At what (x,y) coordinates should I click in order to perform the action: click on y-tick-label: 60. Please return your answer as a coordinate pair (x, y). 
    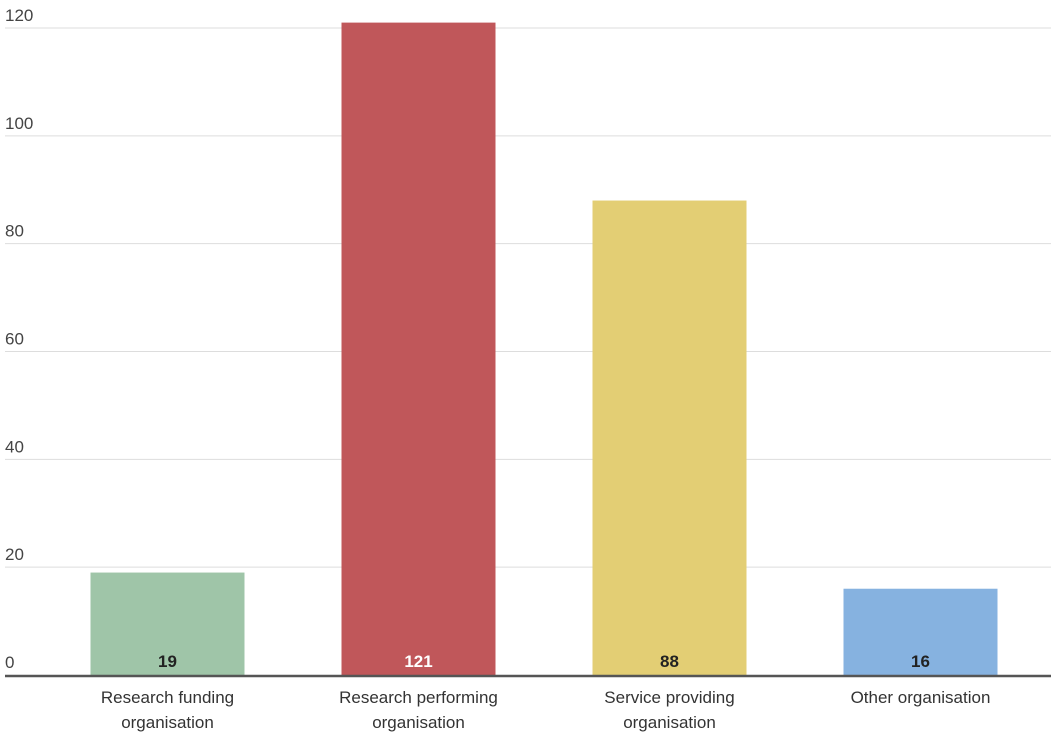
    Looking at the image, I should click on (14, 339).